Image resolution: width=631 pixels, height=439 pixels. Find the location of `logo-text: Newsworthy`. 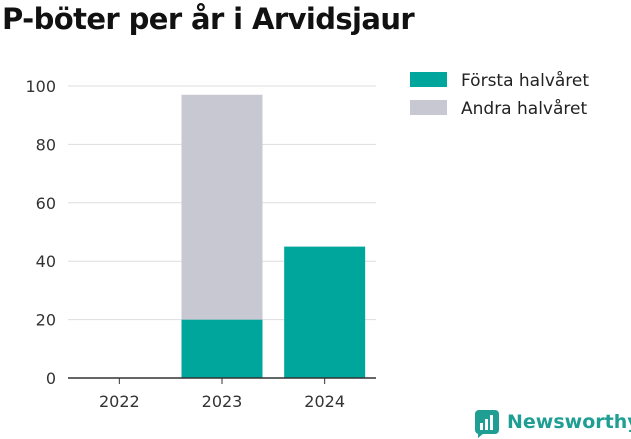

logo-text: Newsworthy is located at coordinates (569, 422).